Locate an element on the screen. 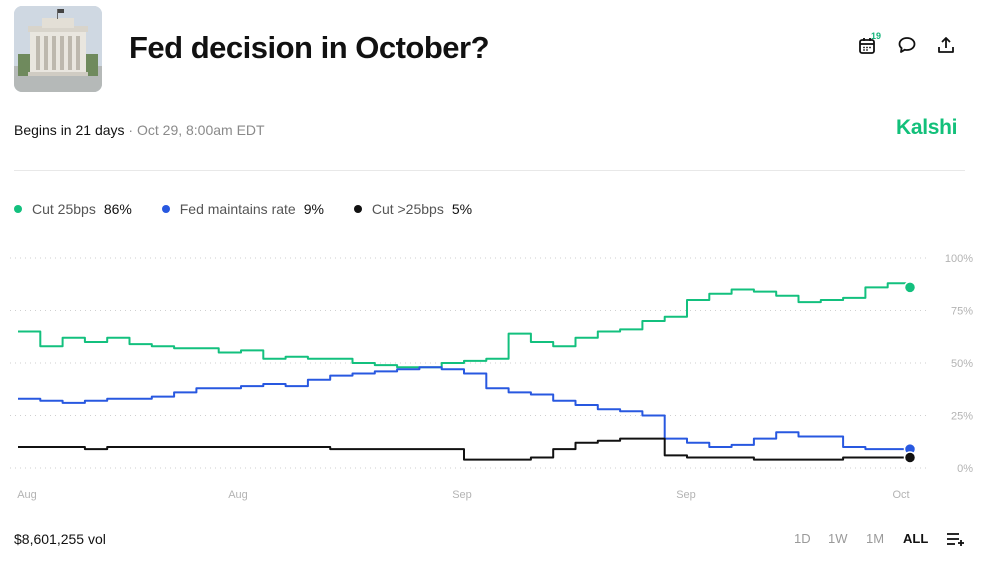  market-schedule: Begins in 21 days · Oct 29, 8:00am EDT is located at coordinates (139, 130).